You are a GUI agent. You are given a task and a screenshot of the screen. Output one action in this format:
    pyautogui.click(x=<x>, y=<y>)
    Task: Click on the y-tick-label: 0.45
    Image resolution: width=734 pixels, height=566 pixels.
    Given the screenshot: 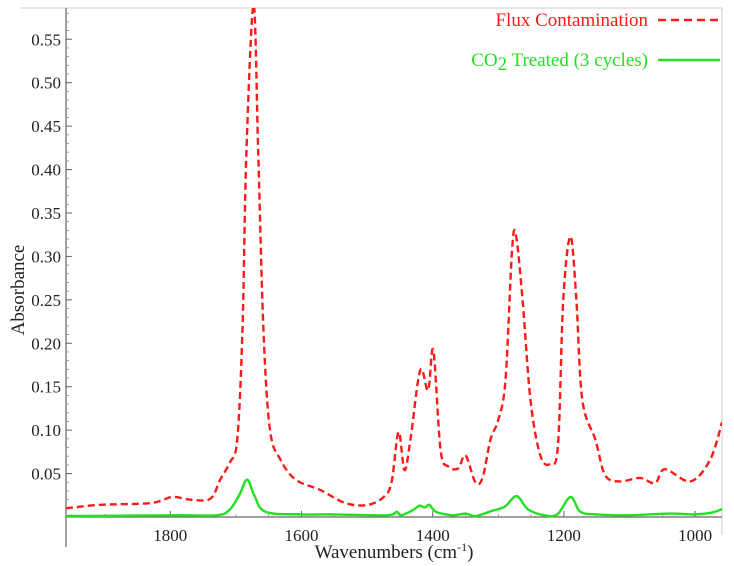 What is the action you would take?
    pyautogui.click(x=46, y=126)
    